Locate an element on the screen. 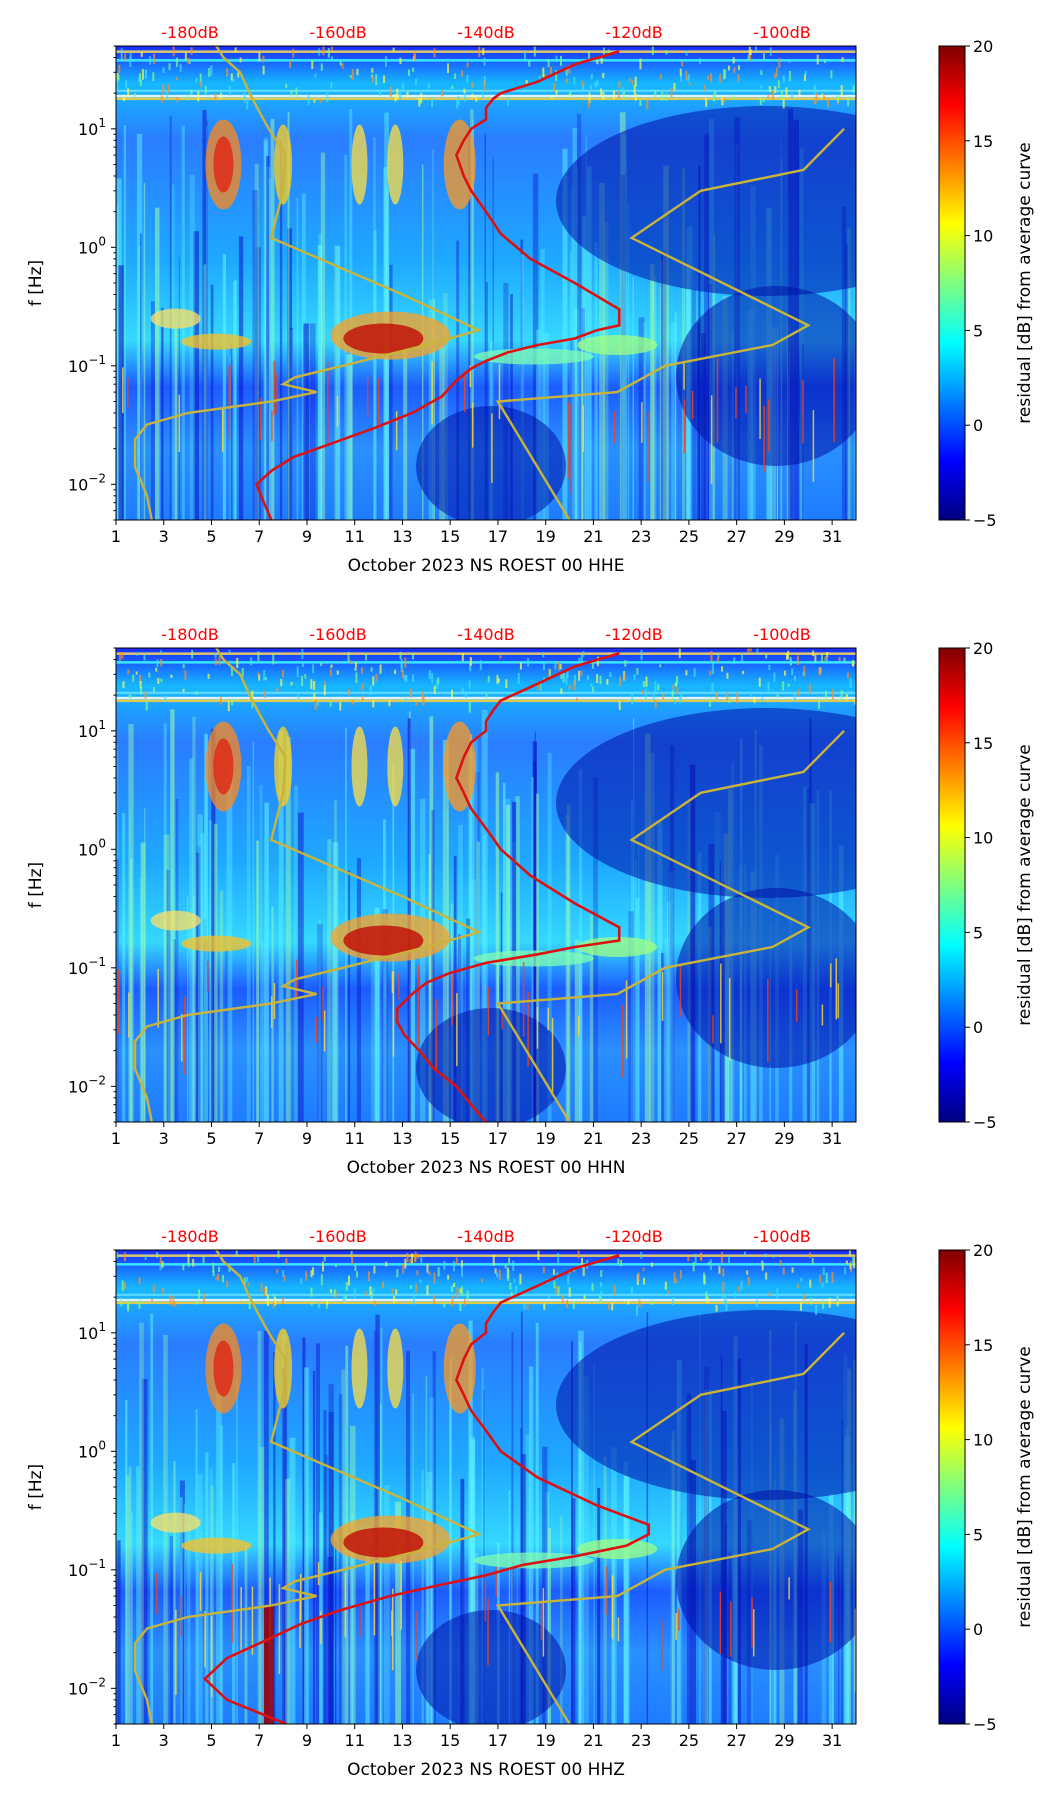 The image size is (1052, 1810). x-axis-label: October 2023 NS ROEST 00 HHE is located at coordinates (486, 566).